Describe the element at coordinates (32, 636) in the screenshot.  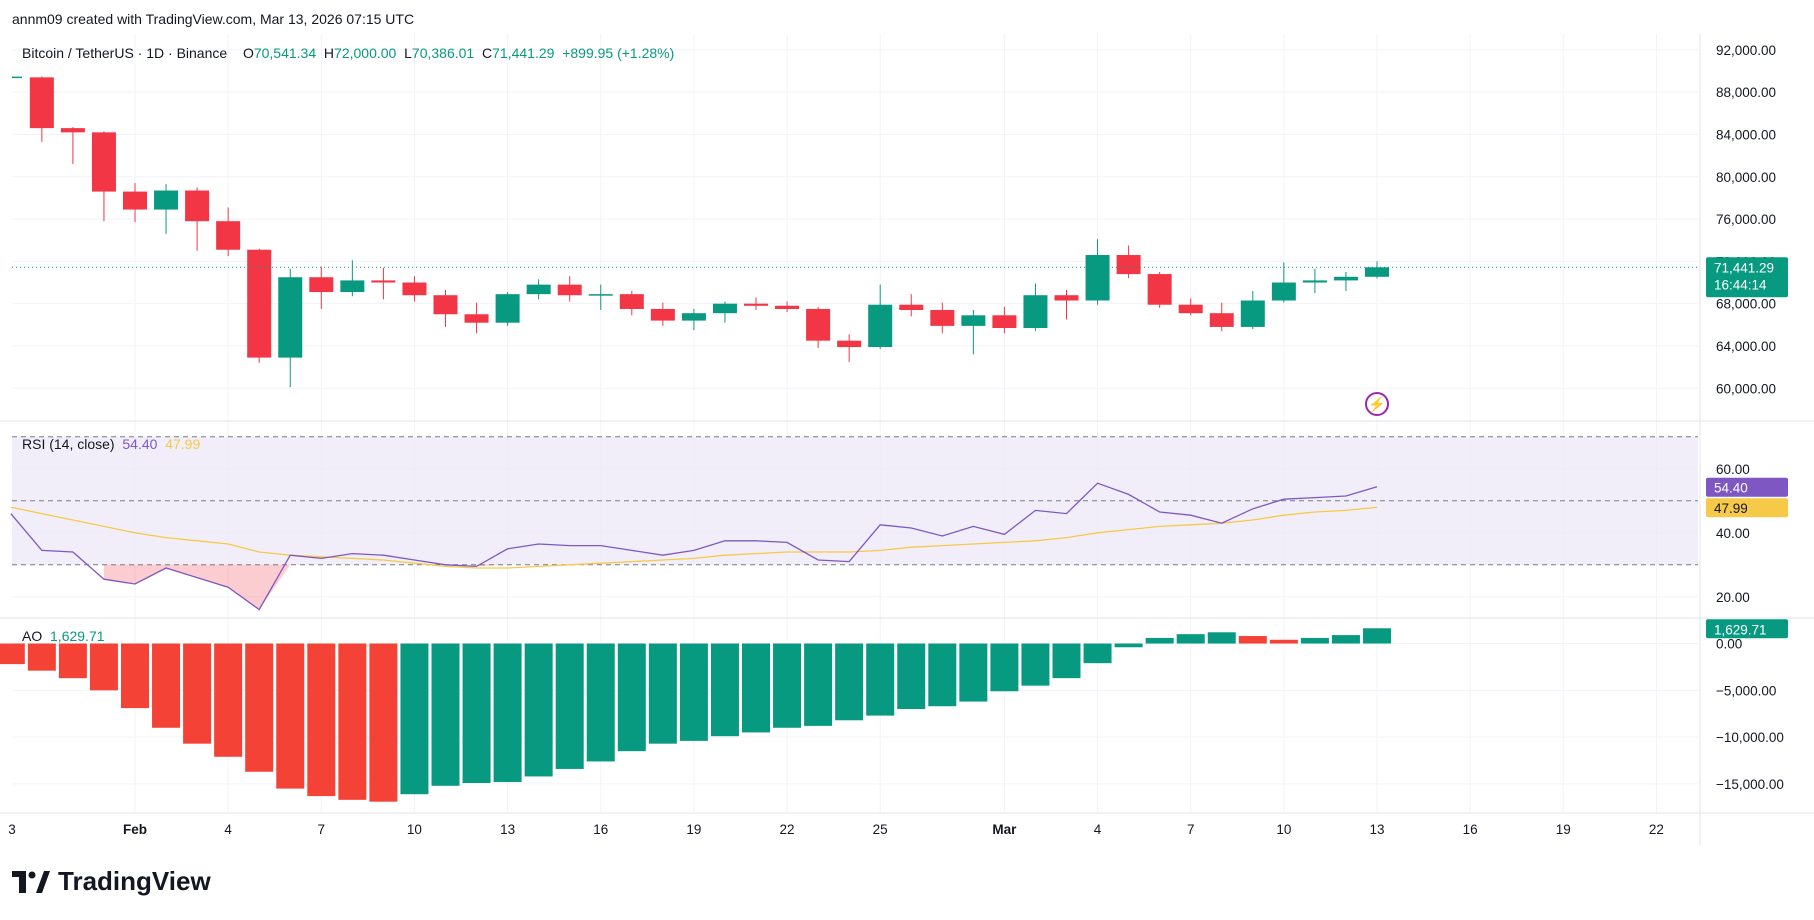
I see `ao-title: AO` at that location.